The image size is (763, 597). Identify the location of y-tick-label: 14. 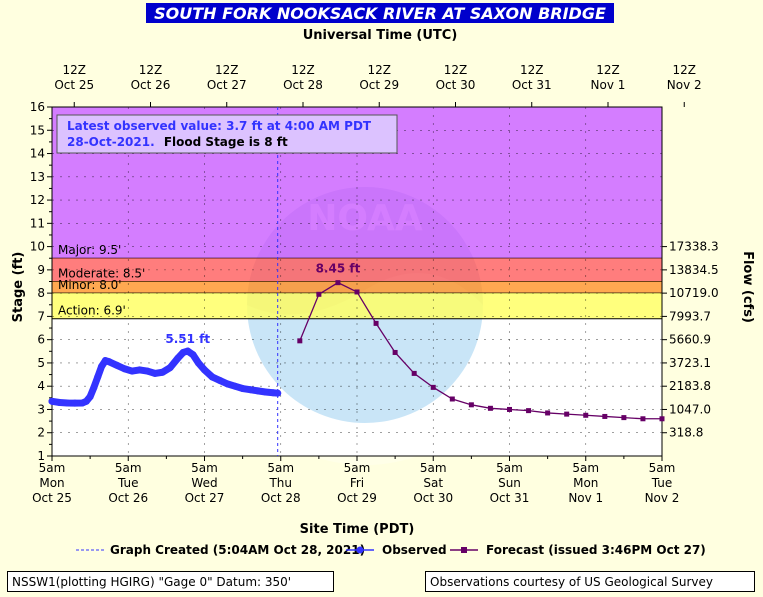
(37, 154).